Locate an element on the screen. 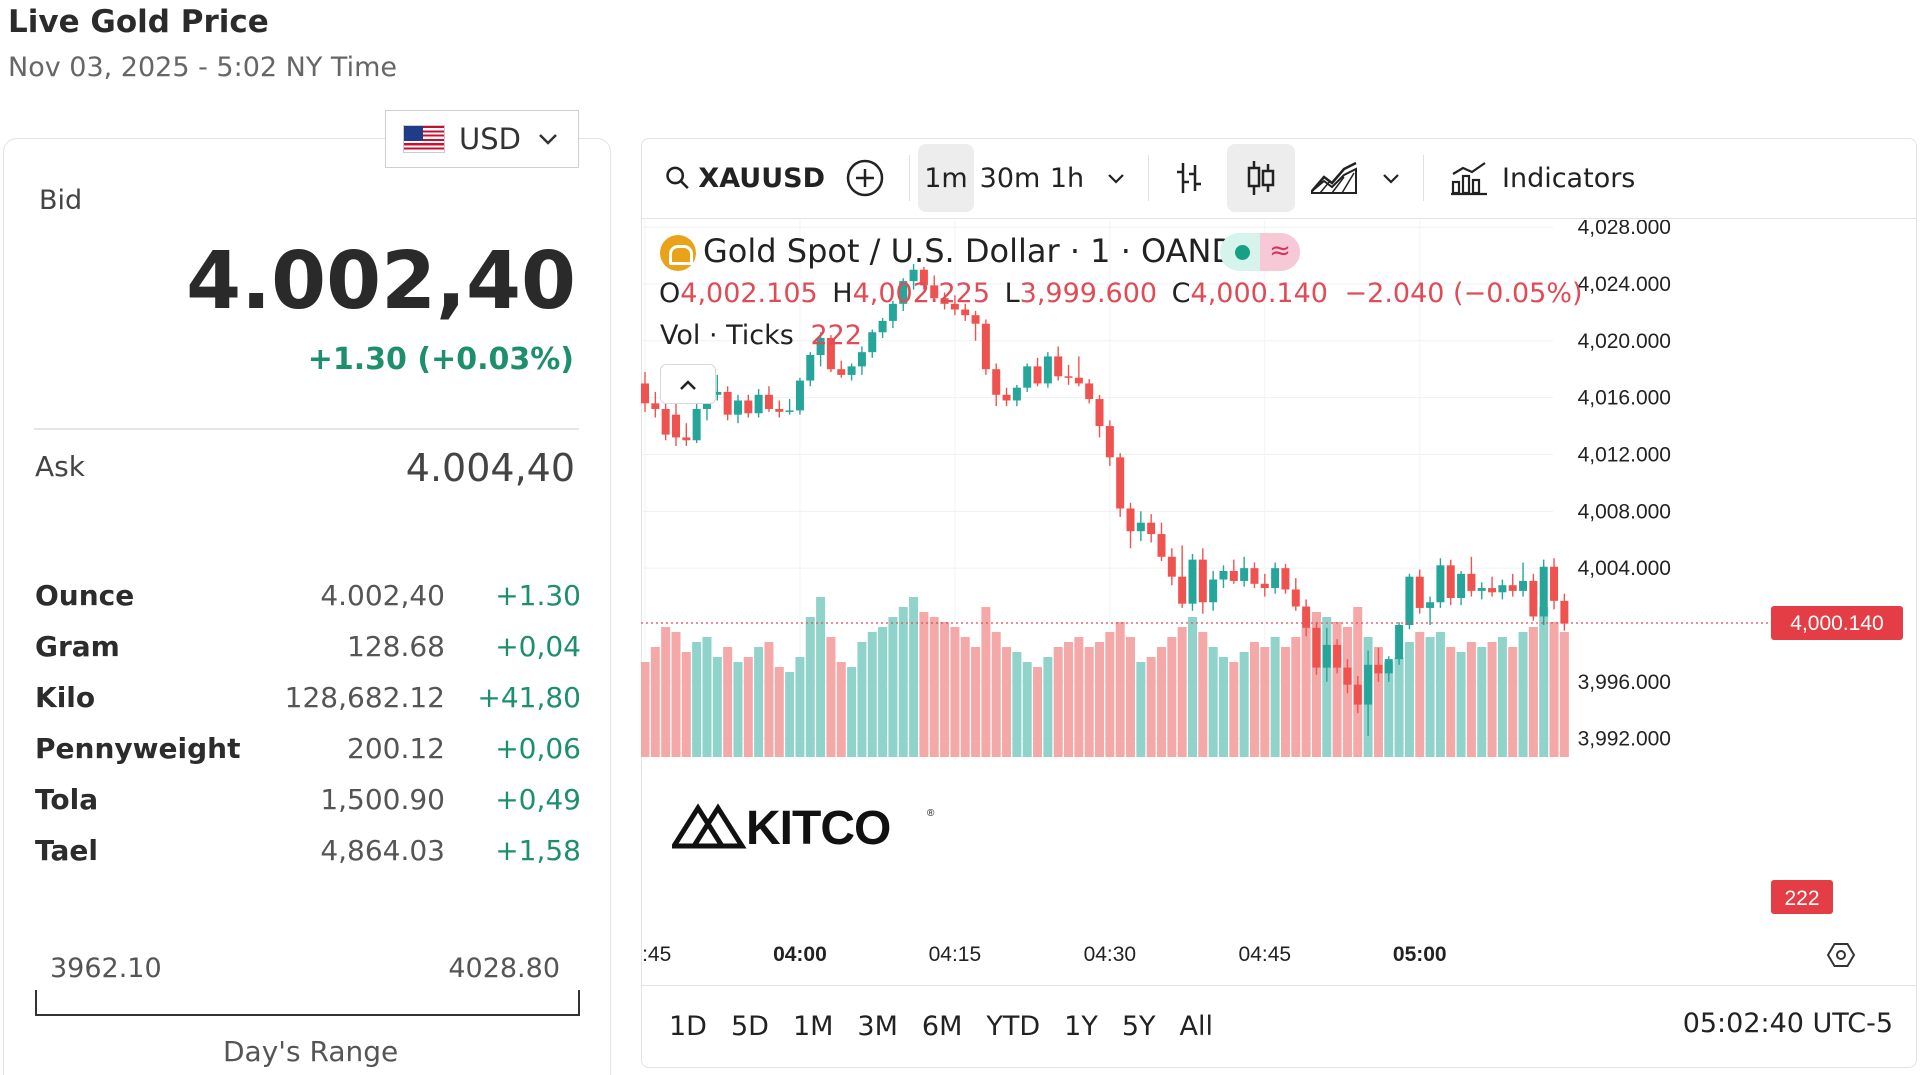  x-tick-label: 04:30 is located at coordinates (1110, 954).